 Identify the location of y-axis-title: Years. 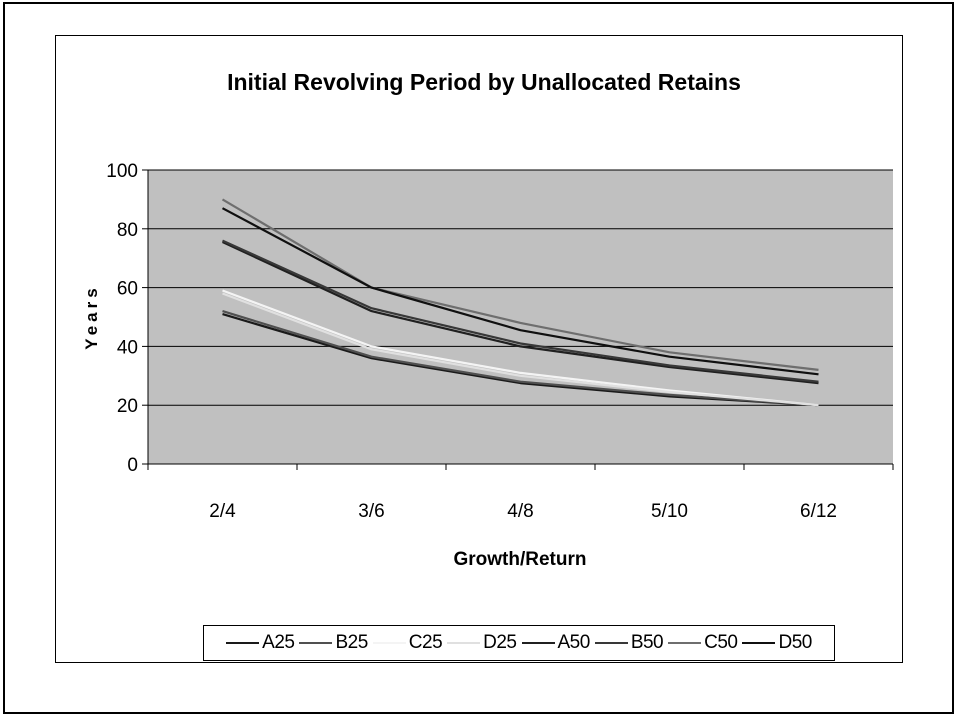
(91, 316).